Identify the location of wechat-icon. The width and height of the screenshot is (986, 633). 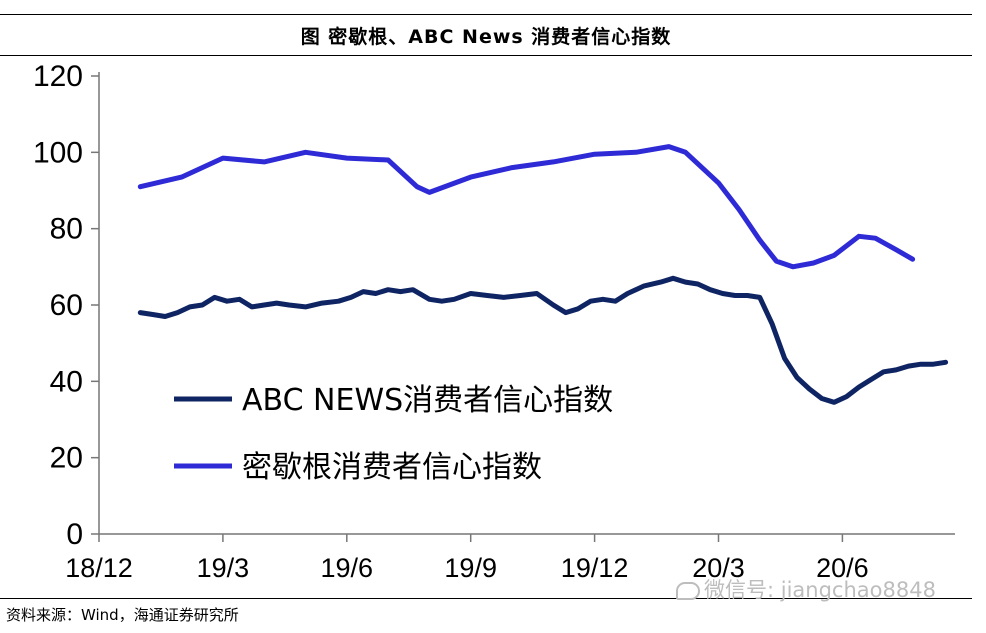
(688, 591).